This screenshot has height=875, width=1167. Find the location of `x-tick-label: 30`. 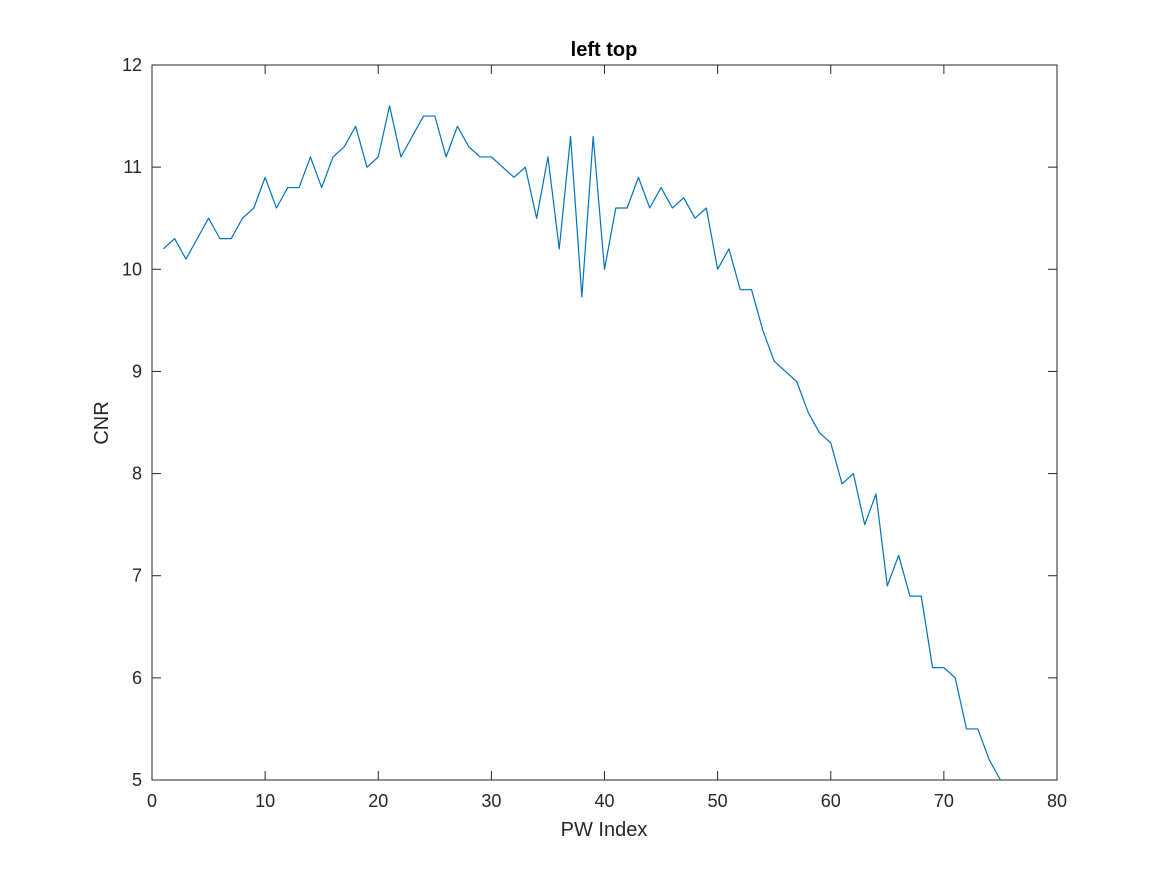

x-tick-label: 30 is located at coordinates (491, 801).